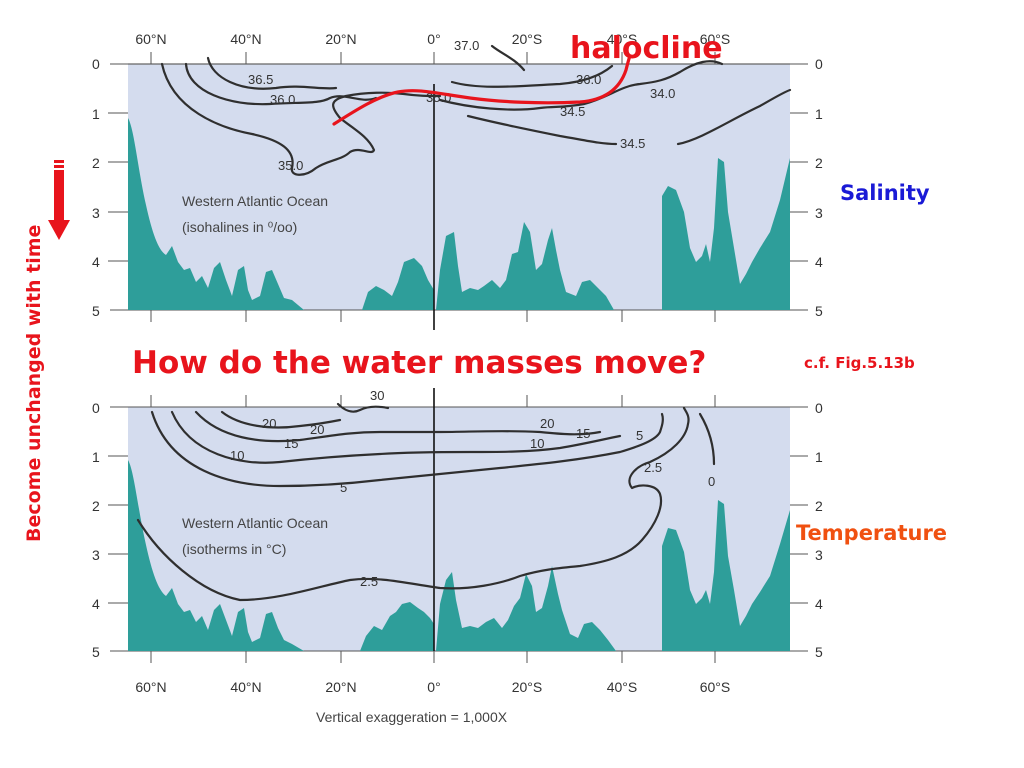 The image size is (1024, 768). What do you see at coordinates (412, 717) in the screenshot?
I see `vertical-exaggeration-note: Vertical exaggeration = 1,000X` at bounding box center [412, 717].